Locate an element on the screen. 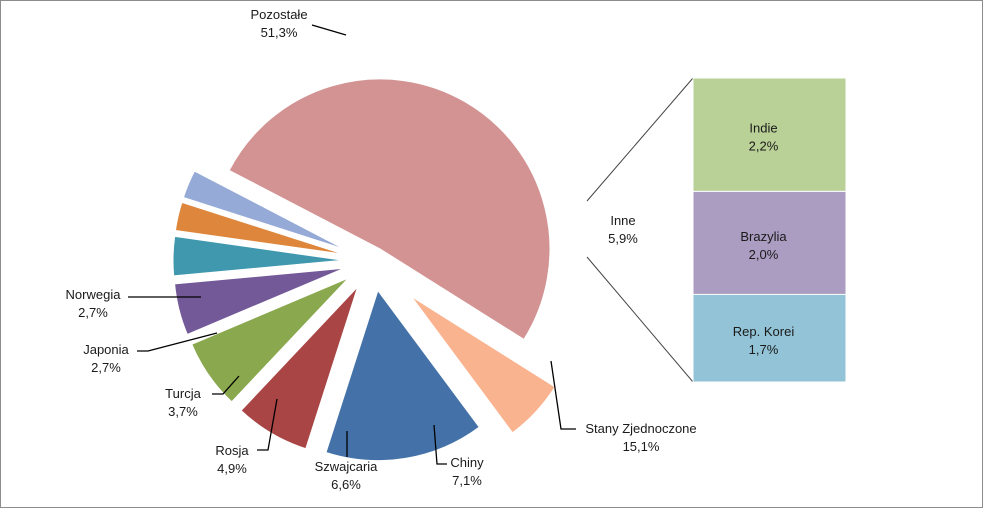 The width and height of the screenshot is (983, 508). breakdown-rep-korei is located at coordinates (769, 338).